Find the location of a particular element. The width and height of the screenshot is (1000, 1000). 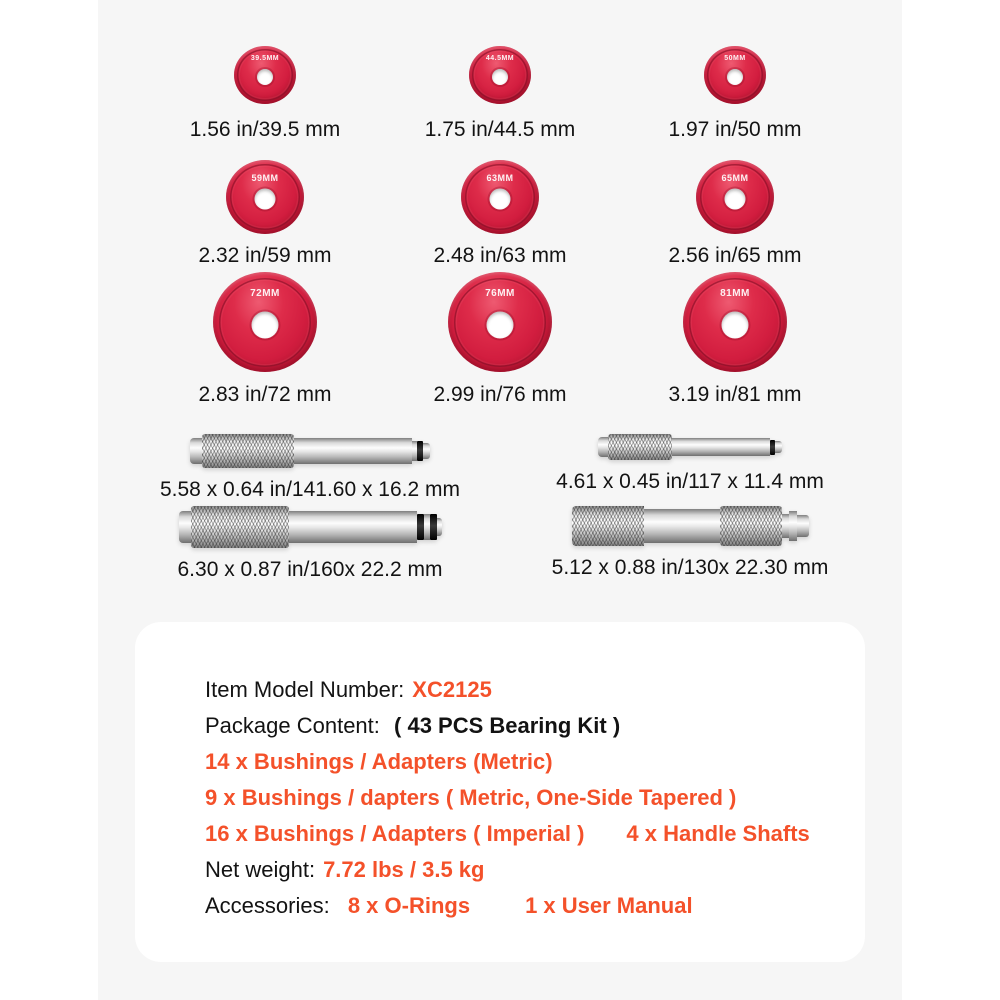

package-content-line: Package Content: ( 43 PCS Bearing Kit ) is located at coordinates (515, 726).